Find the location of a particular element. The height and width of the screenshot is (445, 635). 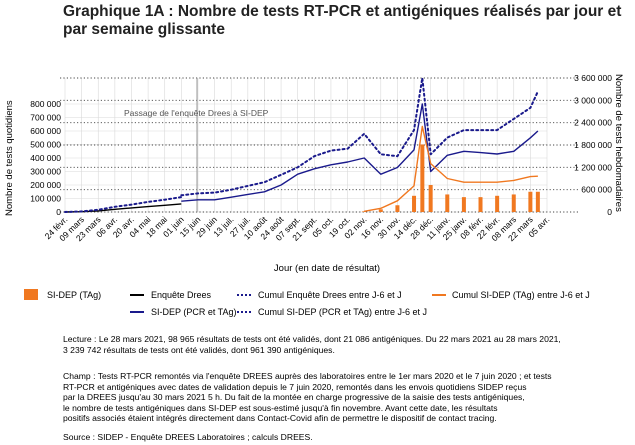

y-left-tick-label: 800 000 is located at coordinates (45, 104).